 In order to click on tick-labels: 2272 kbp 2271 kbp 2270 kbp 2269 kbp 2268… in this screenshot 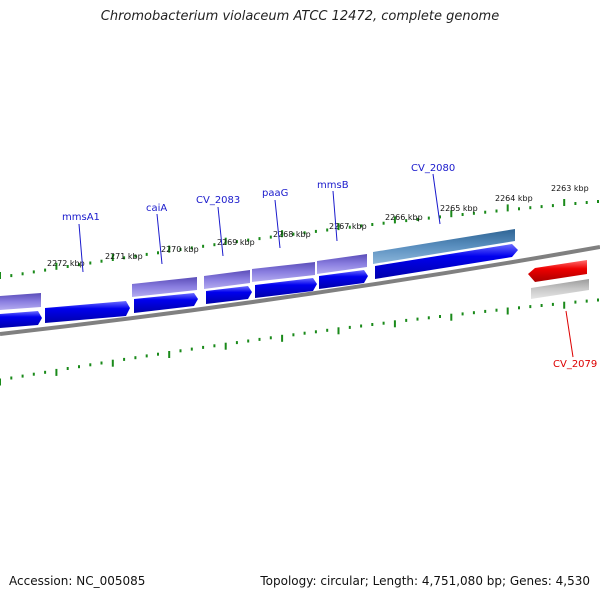, I will do `click(318, 226)`.